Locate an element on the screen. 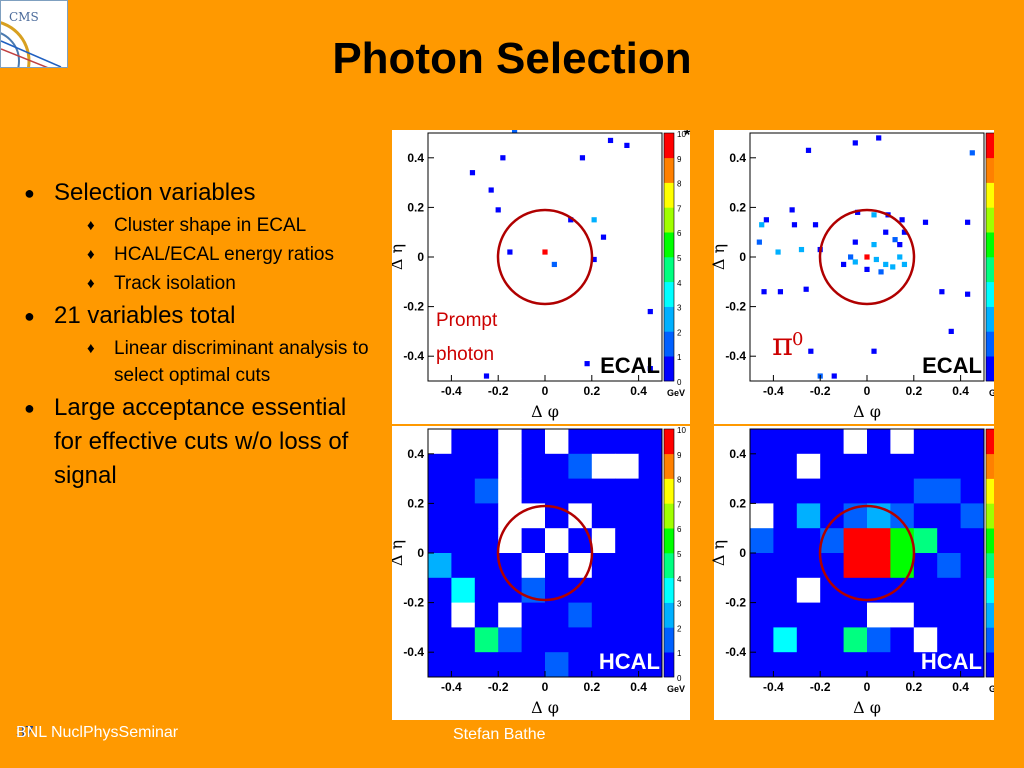 This screenshot has width=1024, height=768. y-tick-label: 0 is located at coordinates (742, 257).